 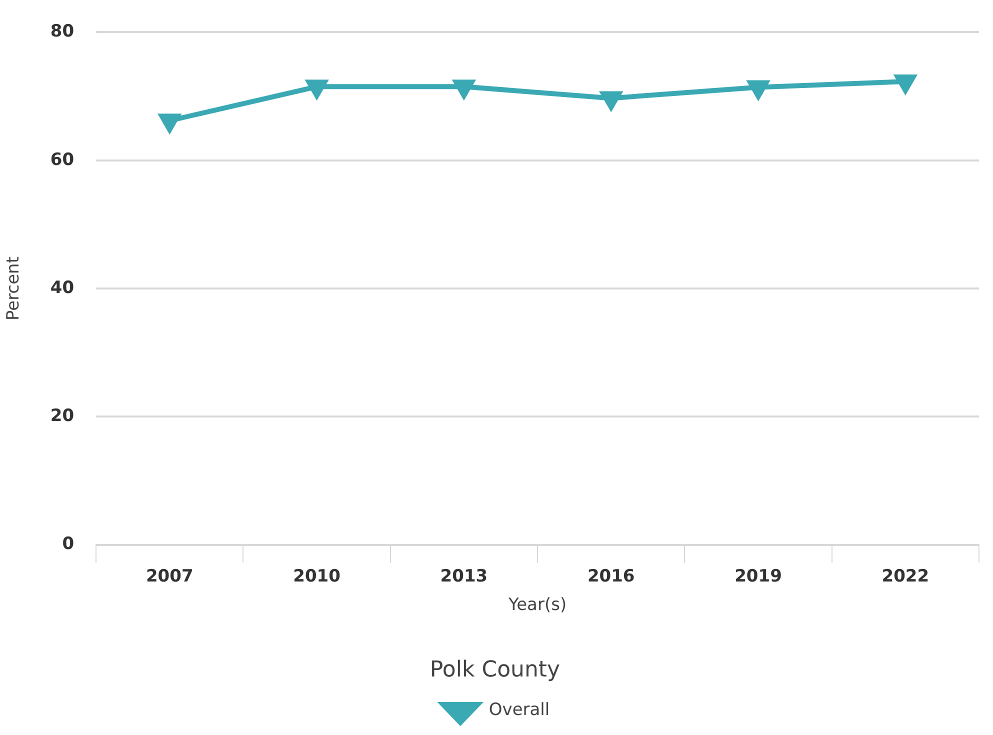 I want to click on x-axis-title: Year(s), so click(x=537, y=604).